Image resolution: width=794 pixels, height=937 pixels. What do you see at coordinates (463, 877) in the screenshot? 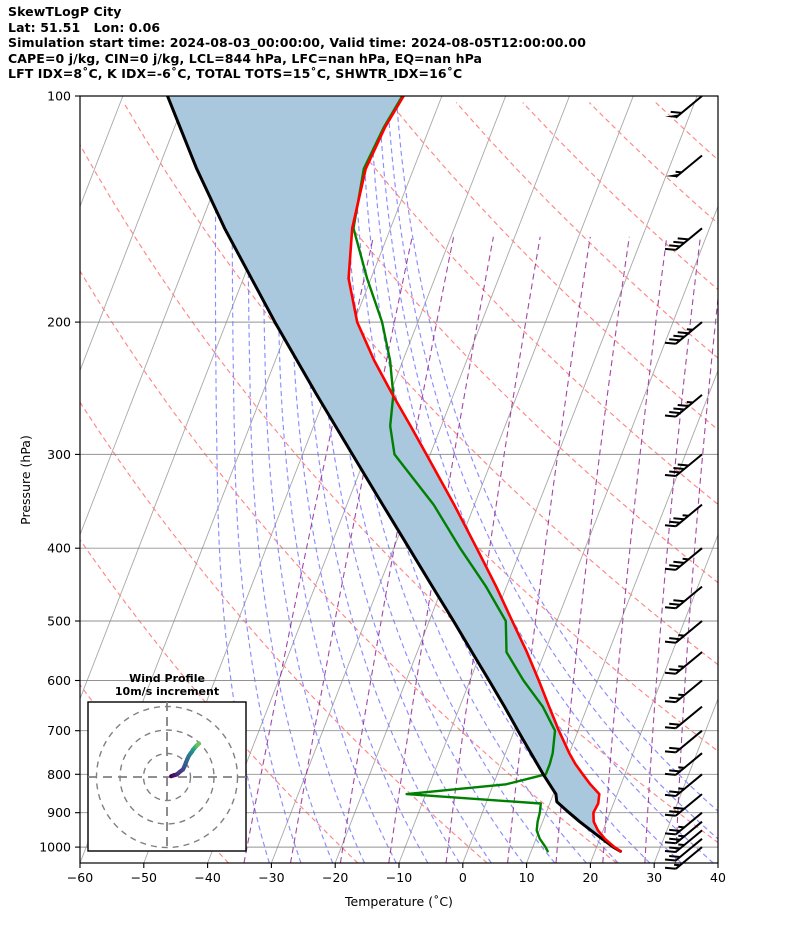
I see `temperature-tick-label: 0` at bounding box center [463, 877].